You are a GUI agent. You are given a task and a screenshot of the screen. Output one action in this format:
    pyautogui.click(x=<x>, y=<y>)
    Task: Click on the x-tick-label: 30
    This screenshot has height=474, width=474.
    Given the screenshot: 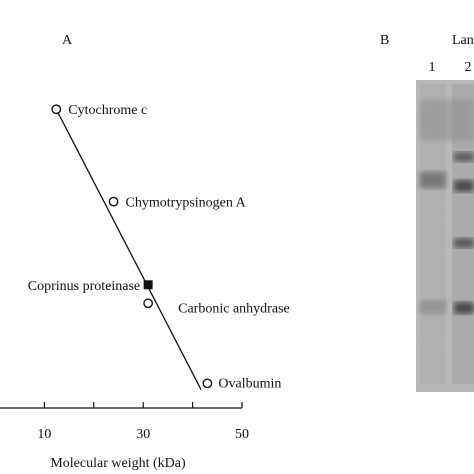 What is the action you would take?
    pyautogui.click(x=143, y=434)
    